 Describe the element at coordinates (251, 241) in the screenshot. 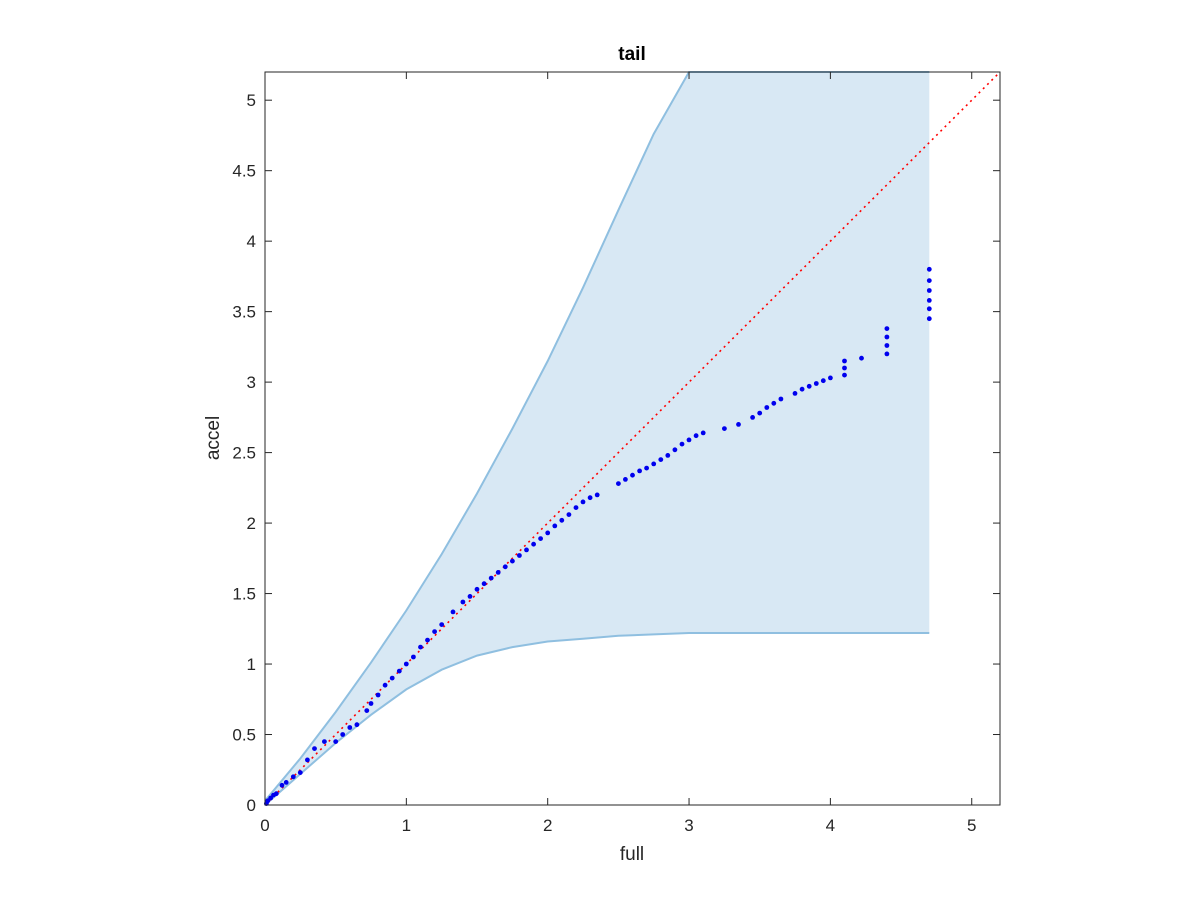

I see `y-tick-label: 4` at that location.